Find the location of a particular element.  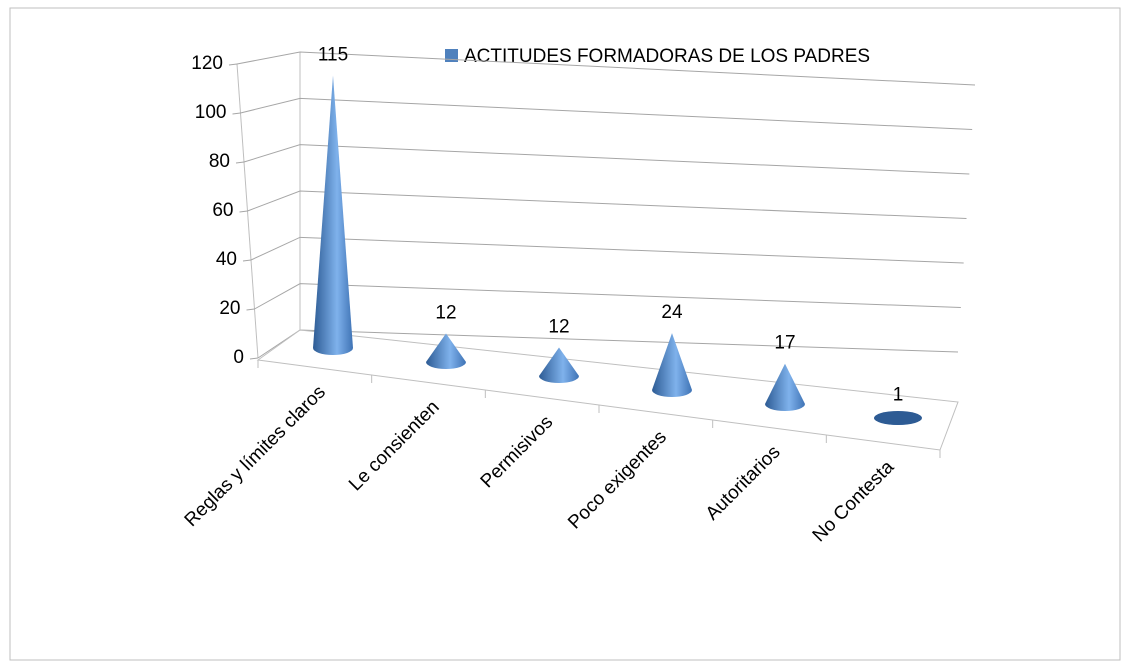

data-label: 17 is located at coordinates (784, 343).